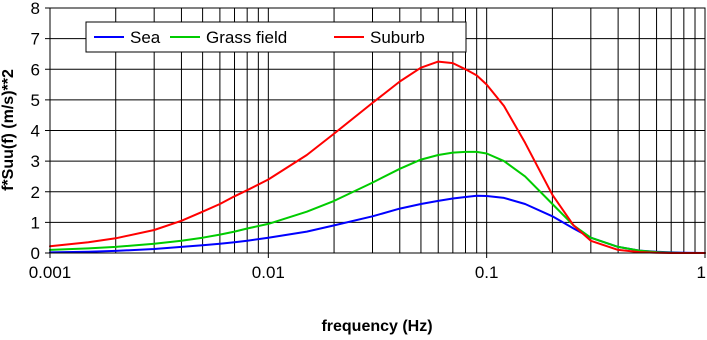 This screenshot has height=340, width=707. Describe the element at coordinates (35, 131) in the screenshot. I see `y-tick-label: 4` at that location.